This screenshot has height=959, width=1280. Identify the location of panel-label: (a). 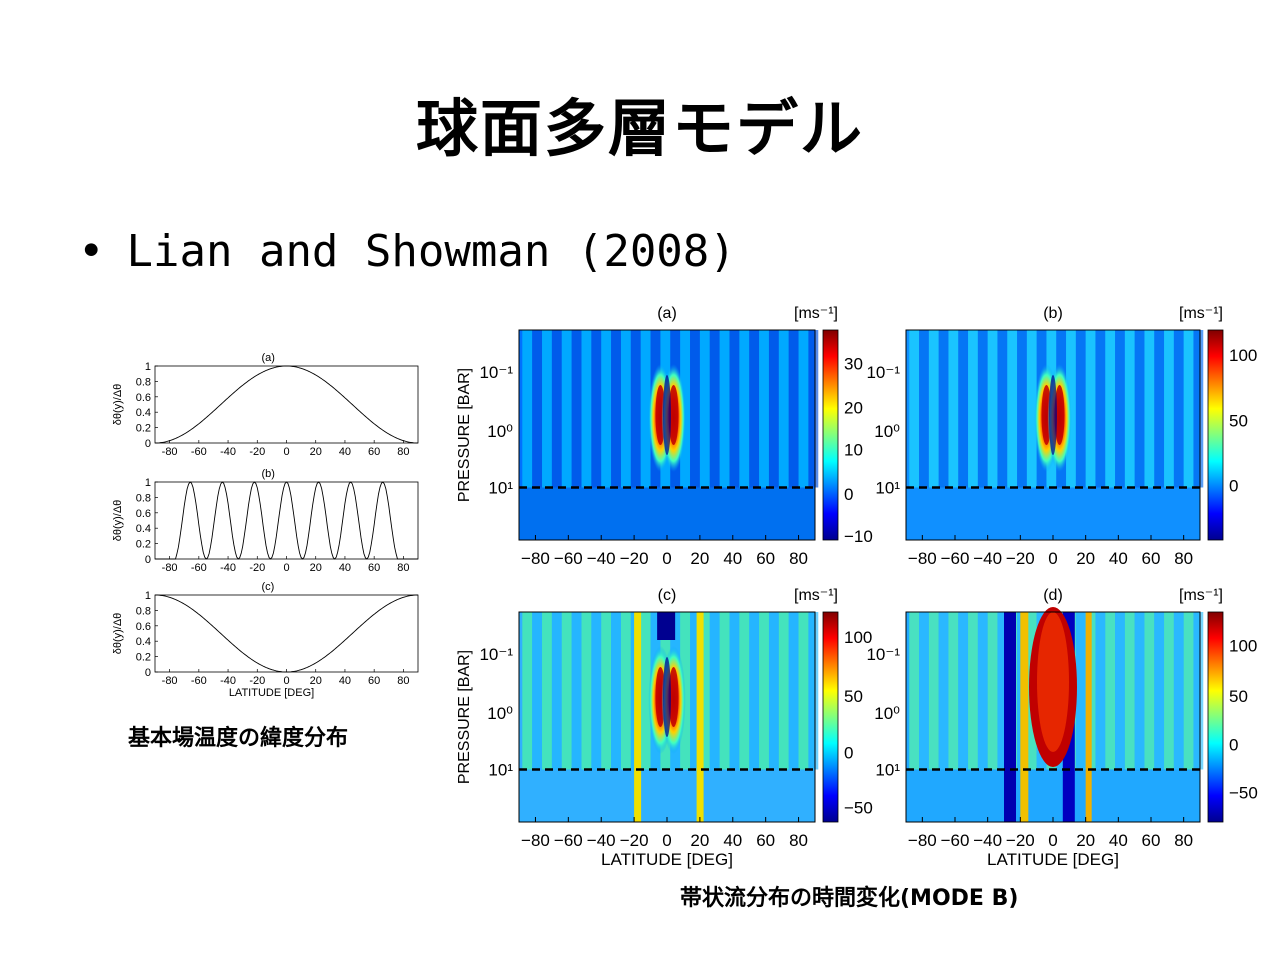
(667, 313).